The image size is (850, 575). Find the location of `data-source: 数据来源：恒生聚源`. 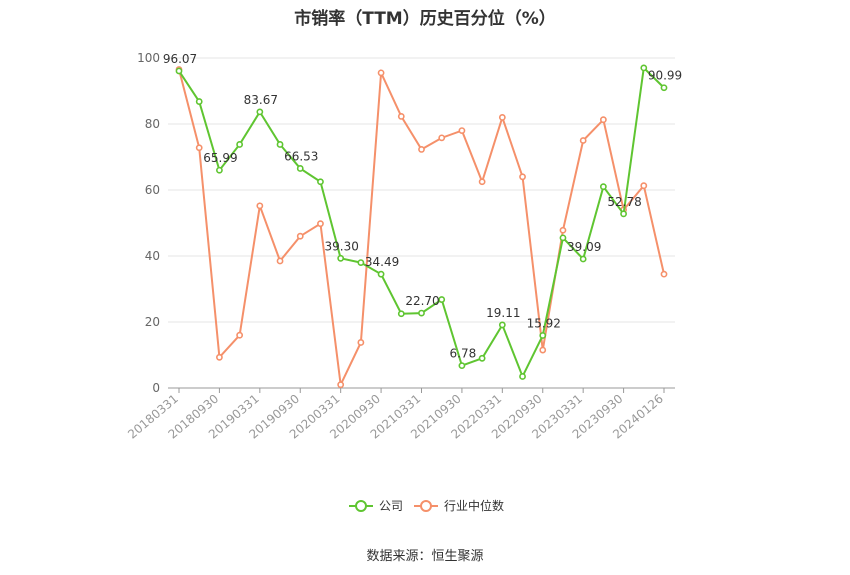

data-source: 数据来源：恒生聚源 is located at coordinates (425, 556).